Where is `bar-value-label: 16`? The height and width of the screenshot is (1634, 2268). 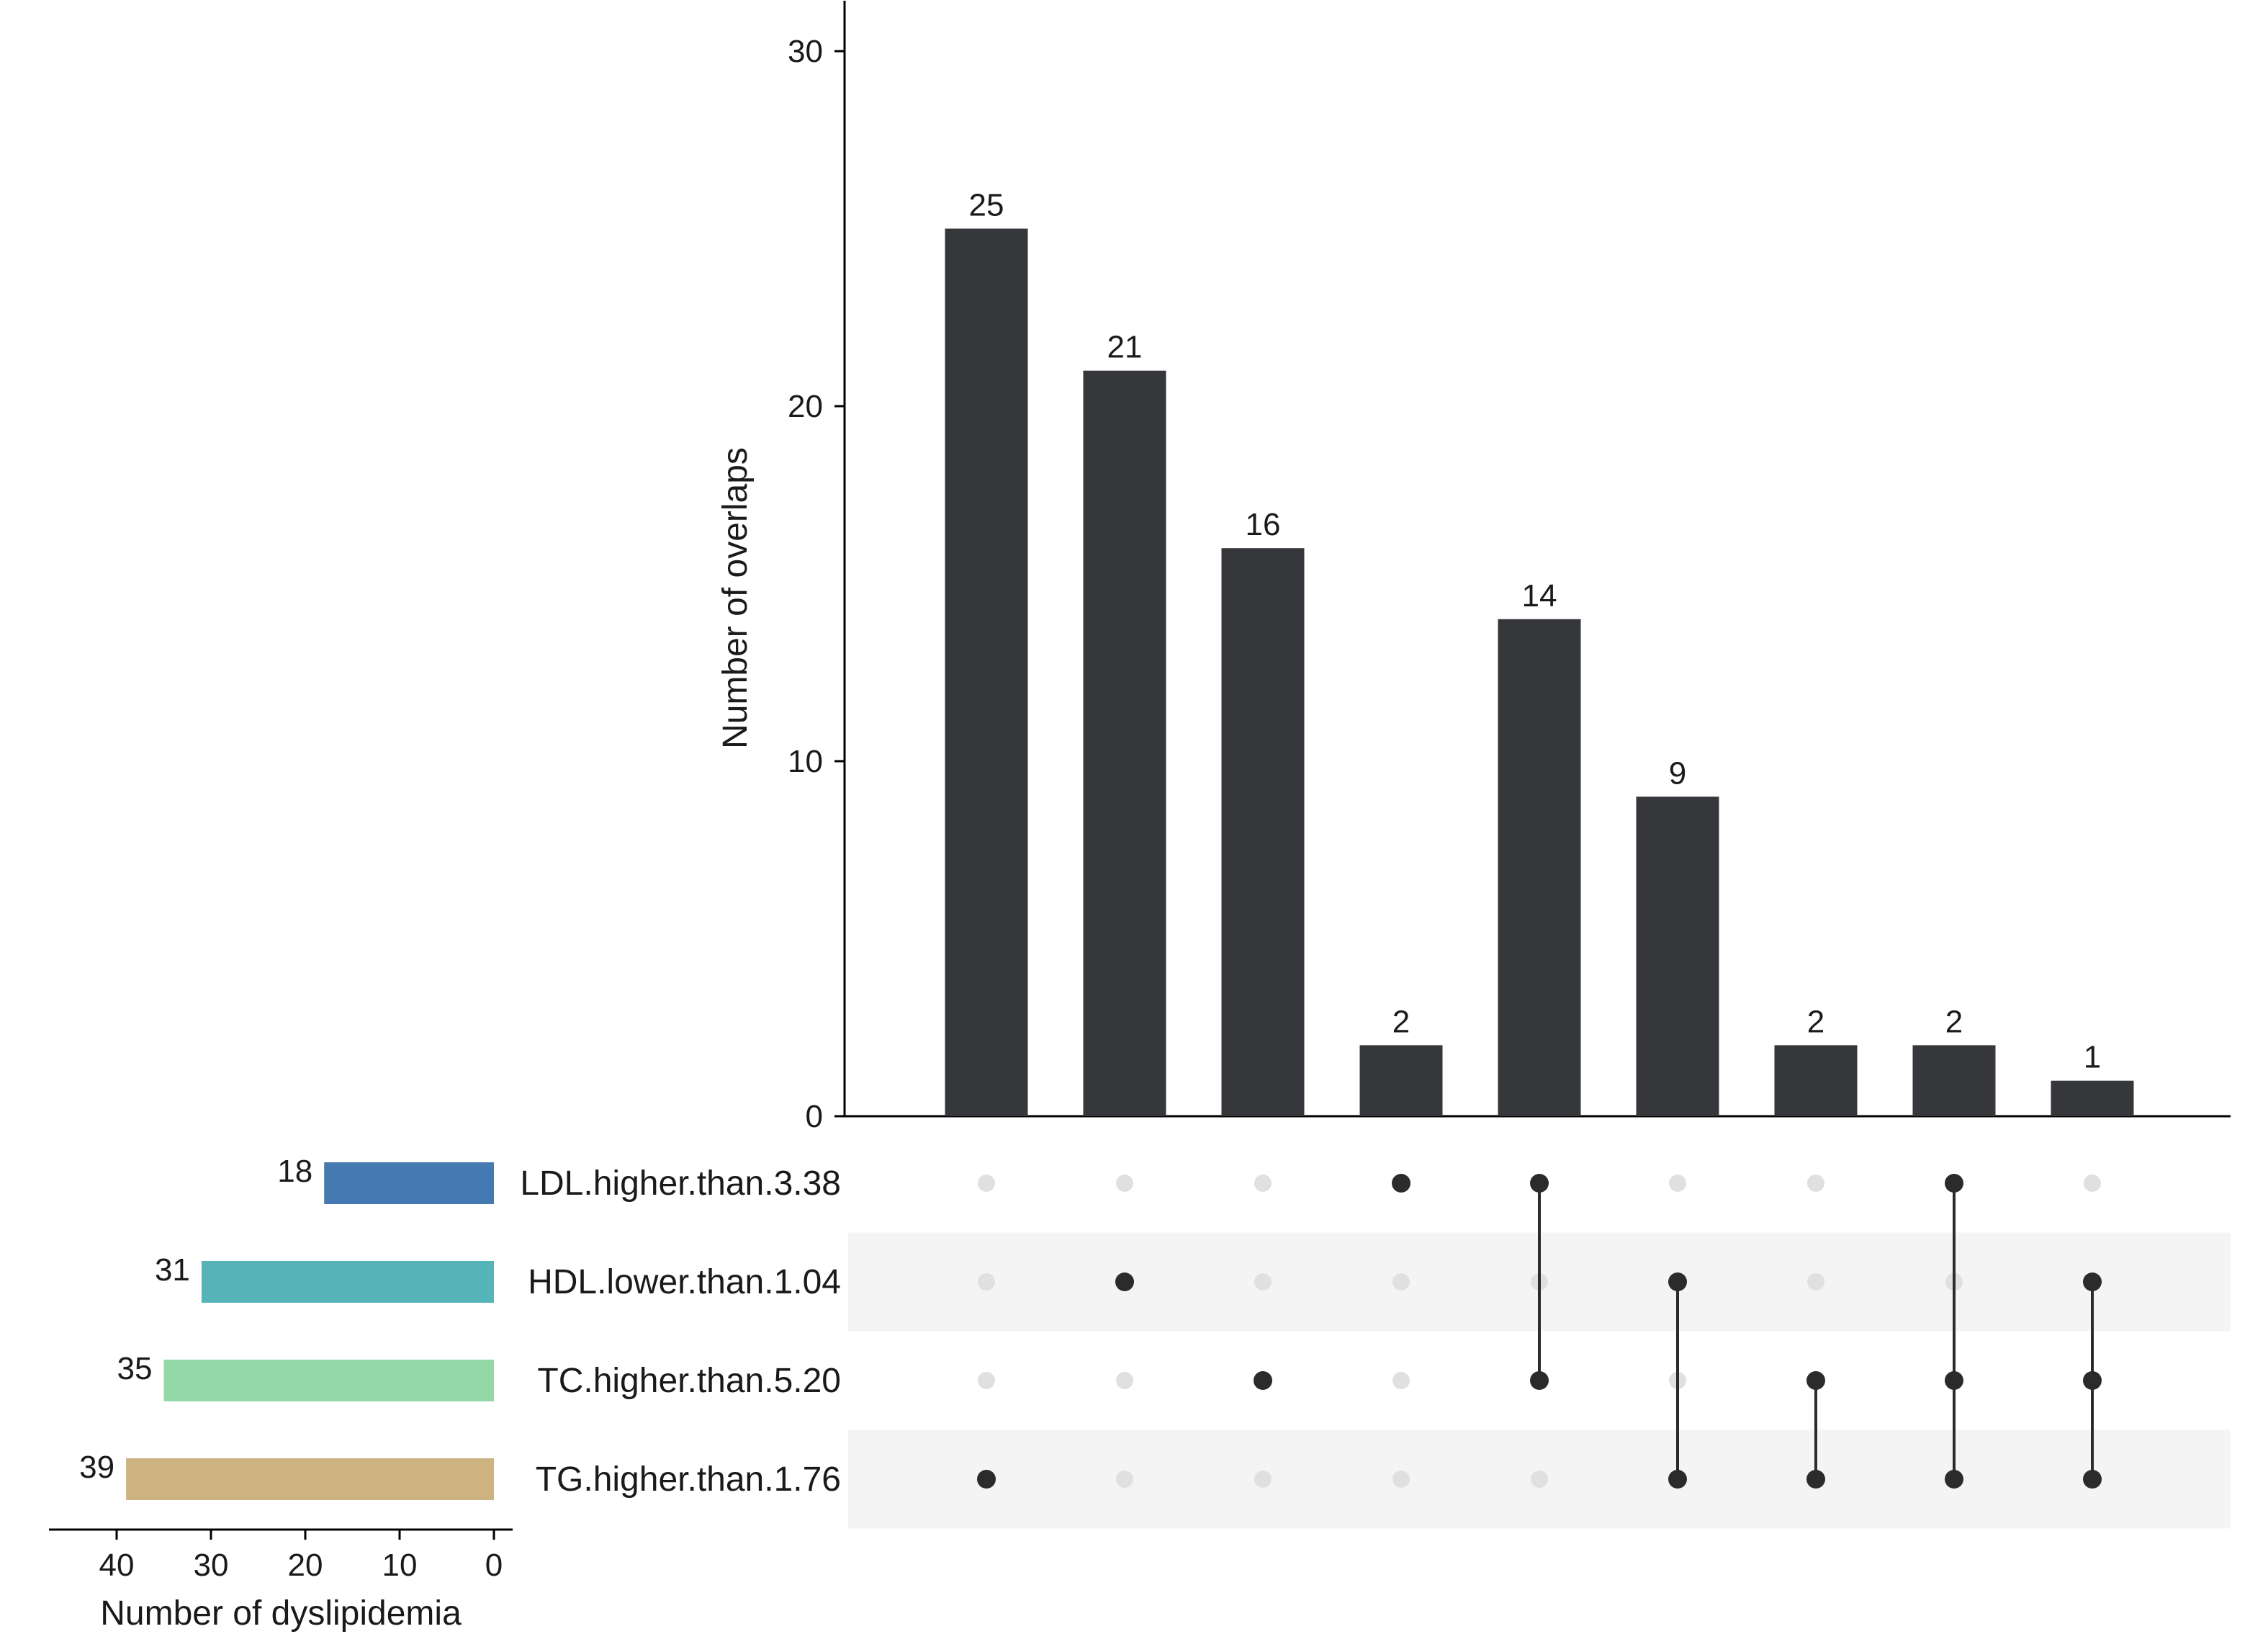 bar-value-label: 16 is located at coordinates (1263, 525).